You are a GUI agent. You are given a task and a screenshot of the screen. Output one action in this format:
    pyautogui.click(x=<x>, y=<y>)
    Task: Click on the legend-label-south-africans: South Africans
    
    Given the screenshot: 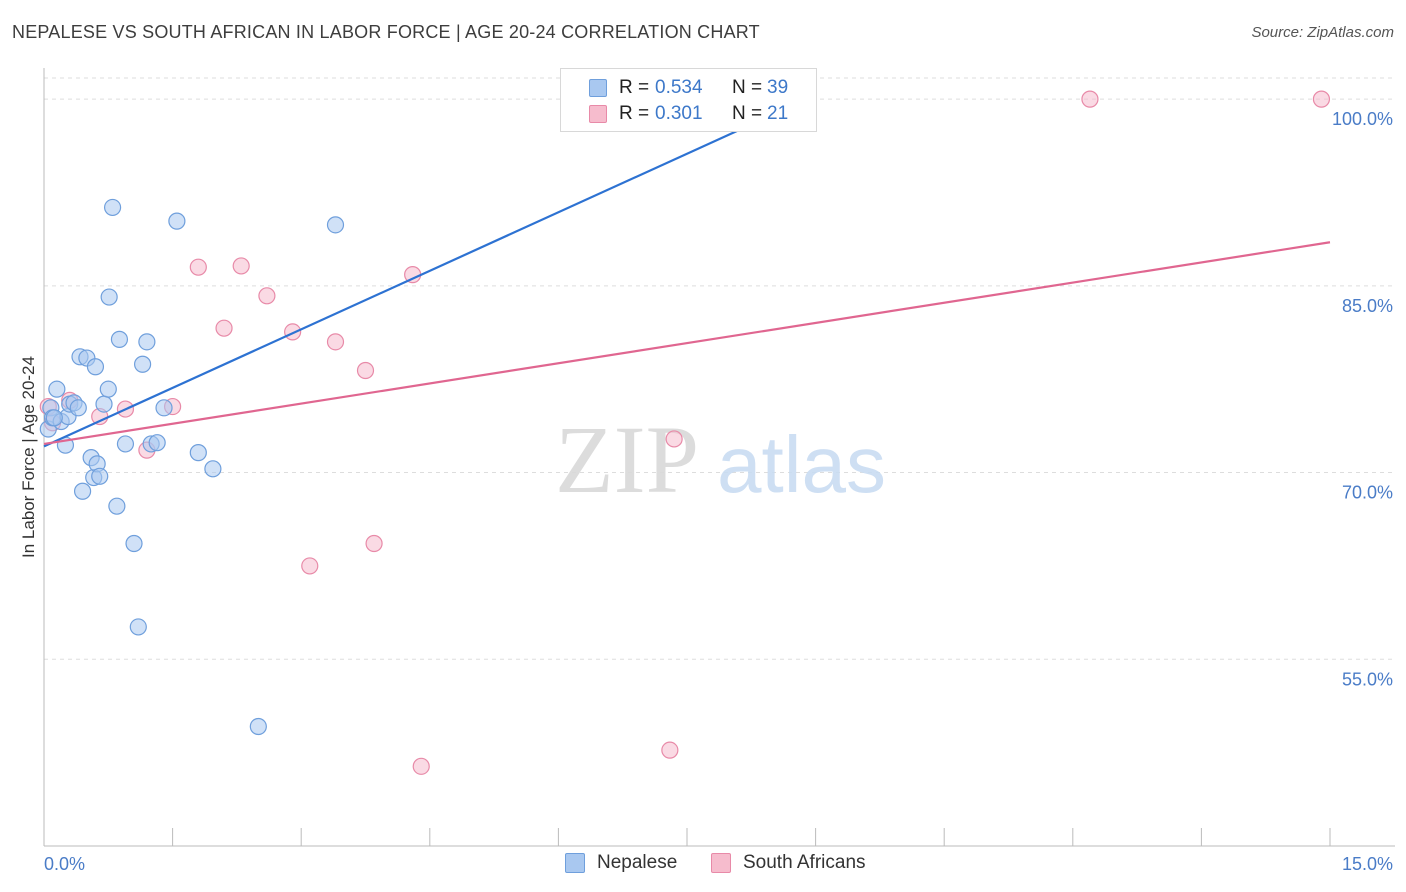 What is the action you would take?
    pyautogui.click(x=804, y=862)
    